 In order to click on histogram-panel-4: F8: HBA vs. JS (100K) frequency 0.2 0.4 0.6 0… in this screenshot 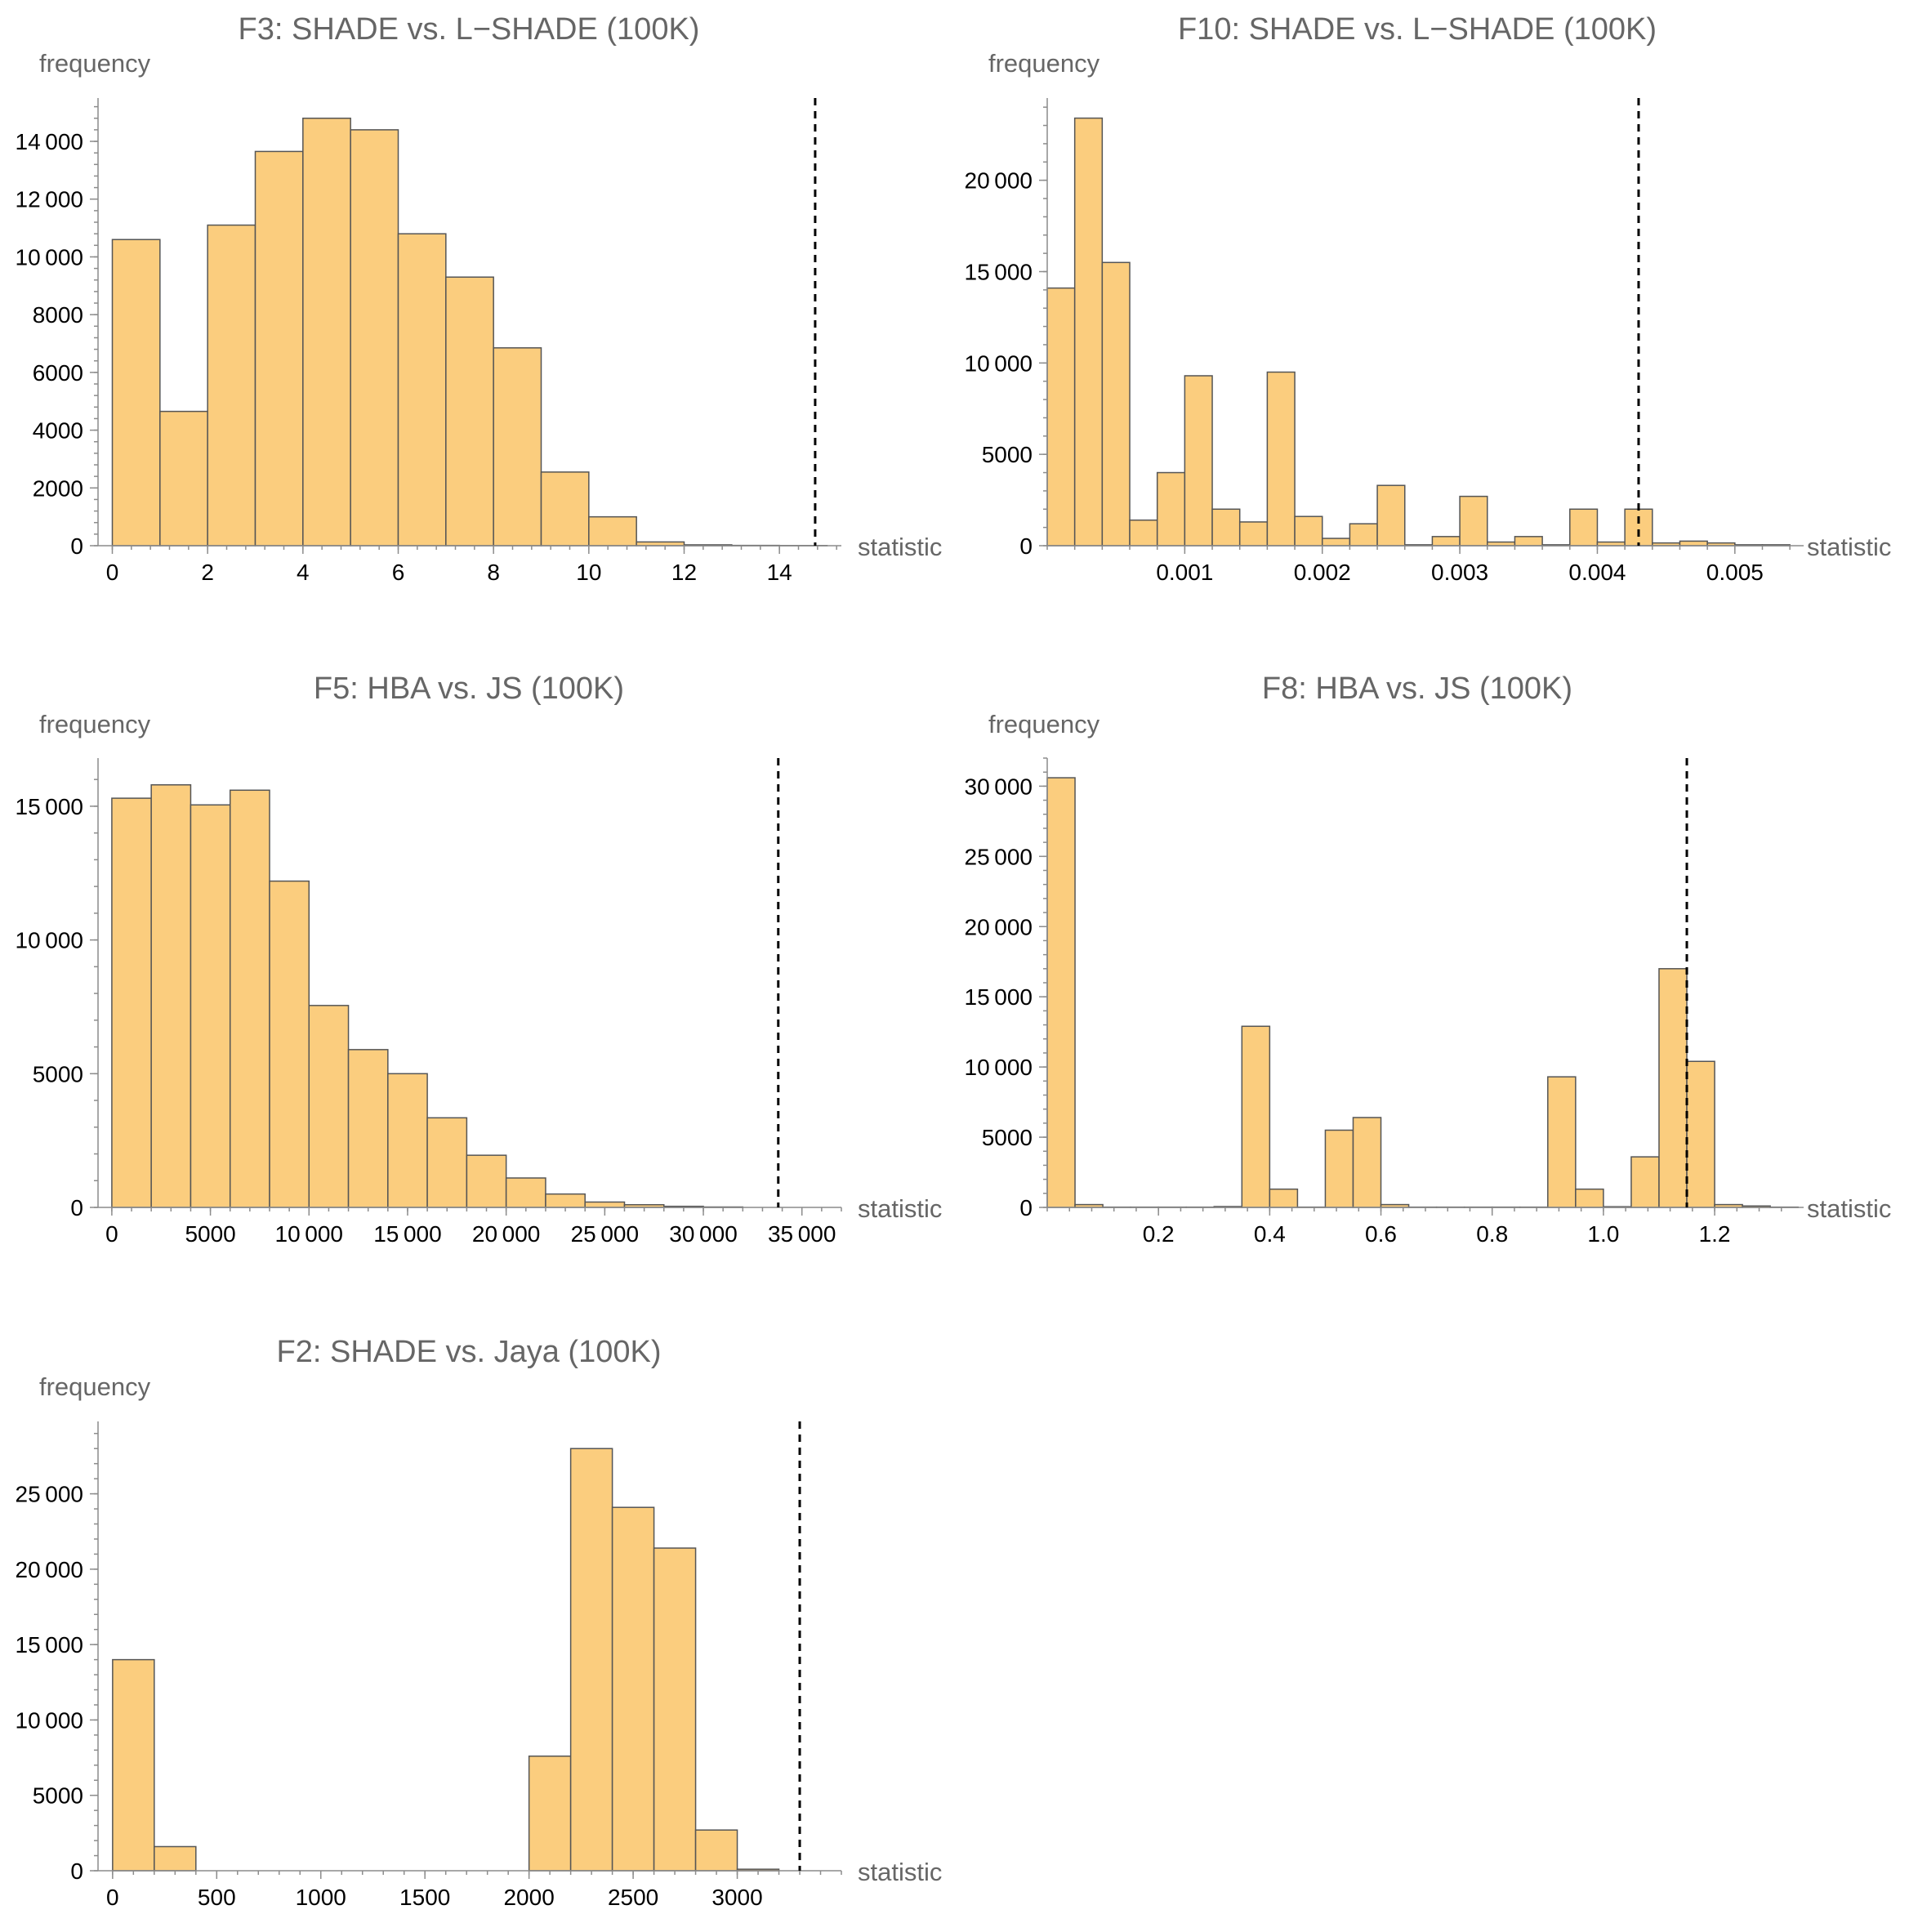, I will do `click(1429, 960)`.